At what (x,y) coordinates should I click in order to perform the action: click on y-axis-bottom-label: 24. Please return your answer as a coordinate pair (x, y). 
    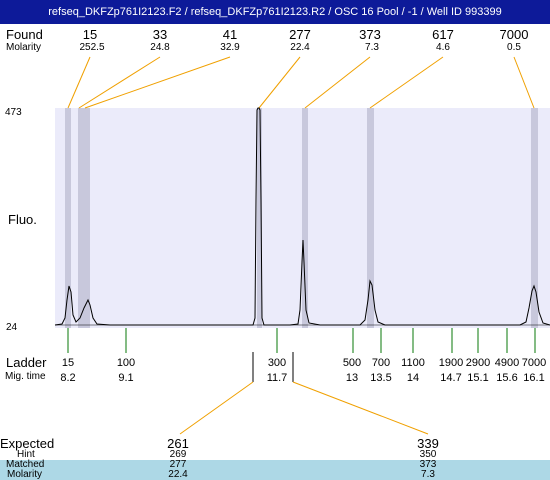
    Looking at the image, I should click on (12, 327).